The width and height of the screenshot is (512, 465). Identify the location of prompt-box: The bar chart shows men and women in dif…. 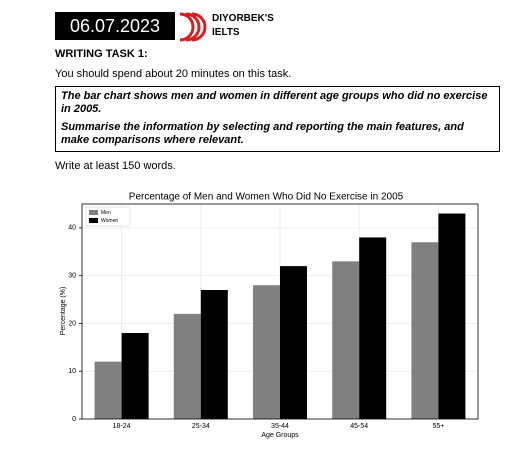
(277, 119).